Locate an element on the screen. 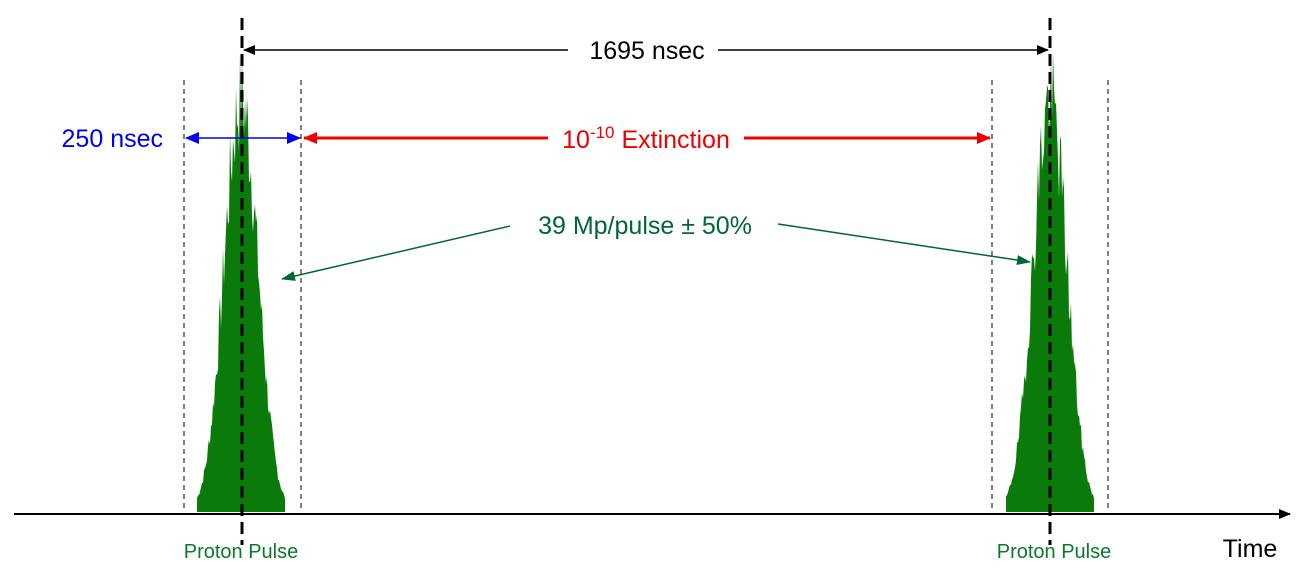 Image resolution: width=1314 pixels, height=568 pixels. intensity-arrow-left is located at coordinates (396, 253).